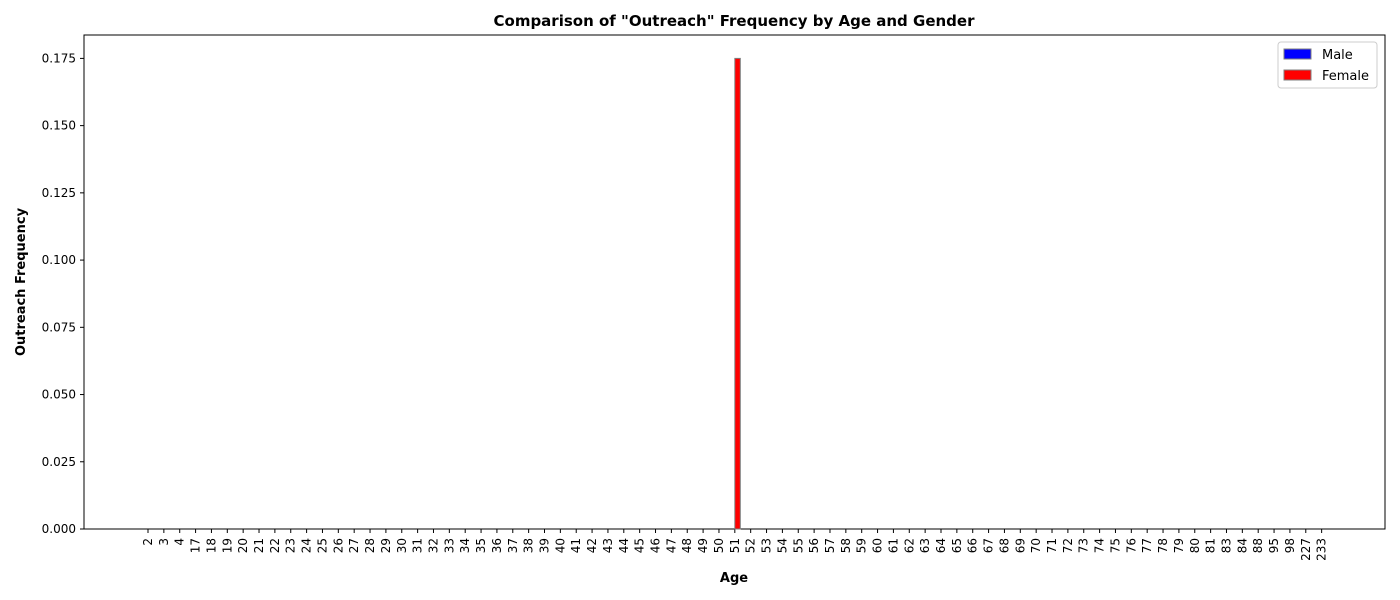 Image resolution: width=1400 pixels, height=600 pixels. Describe the element at coordinates (59, 193) in the screenshot. I see `y-tick-label: 0.125` at that location.